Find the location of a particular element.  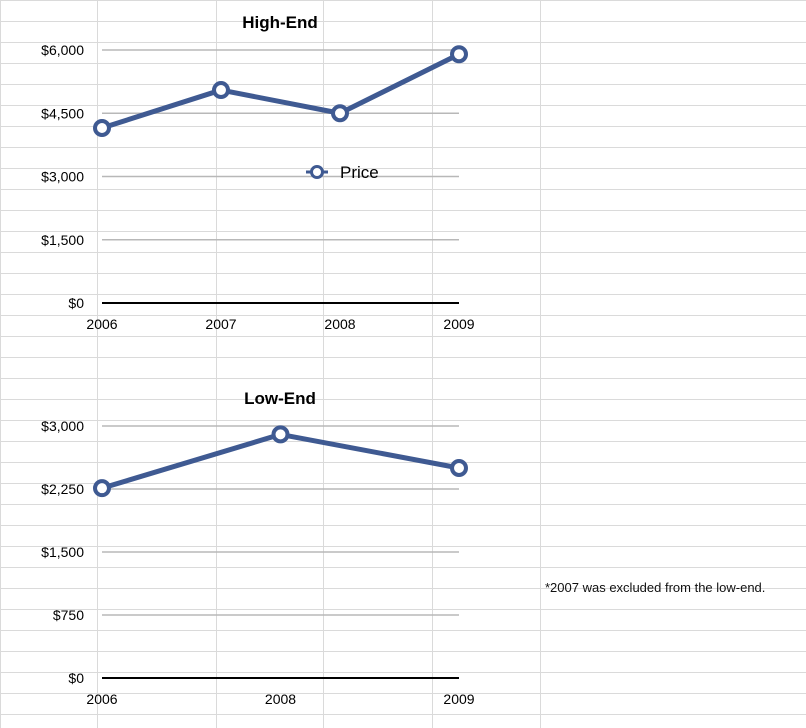

series-line is located at coordinates (281, 91).